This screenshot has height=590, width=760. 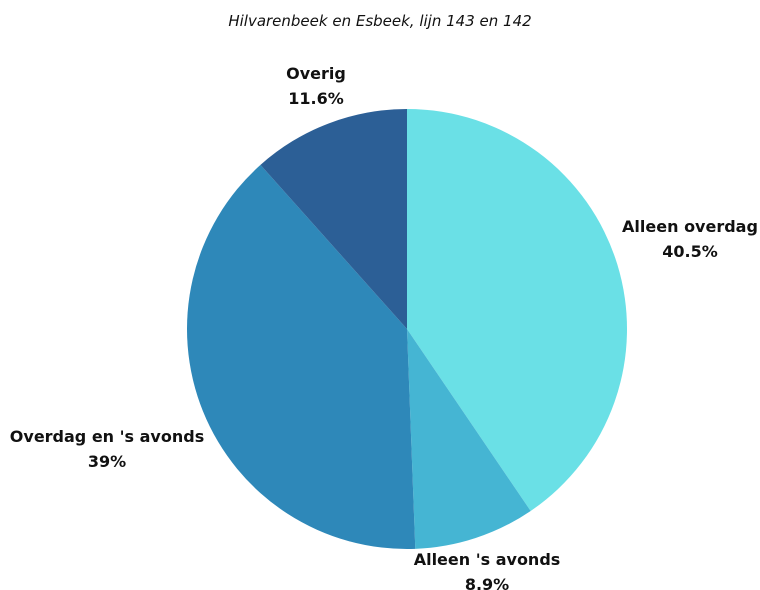 What do you see at coordinates (316, 98) in the screenshot?
I see `slice-label-value: 11.6%` at bounding box center [316, 98].